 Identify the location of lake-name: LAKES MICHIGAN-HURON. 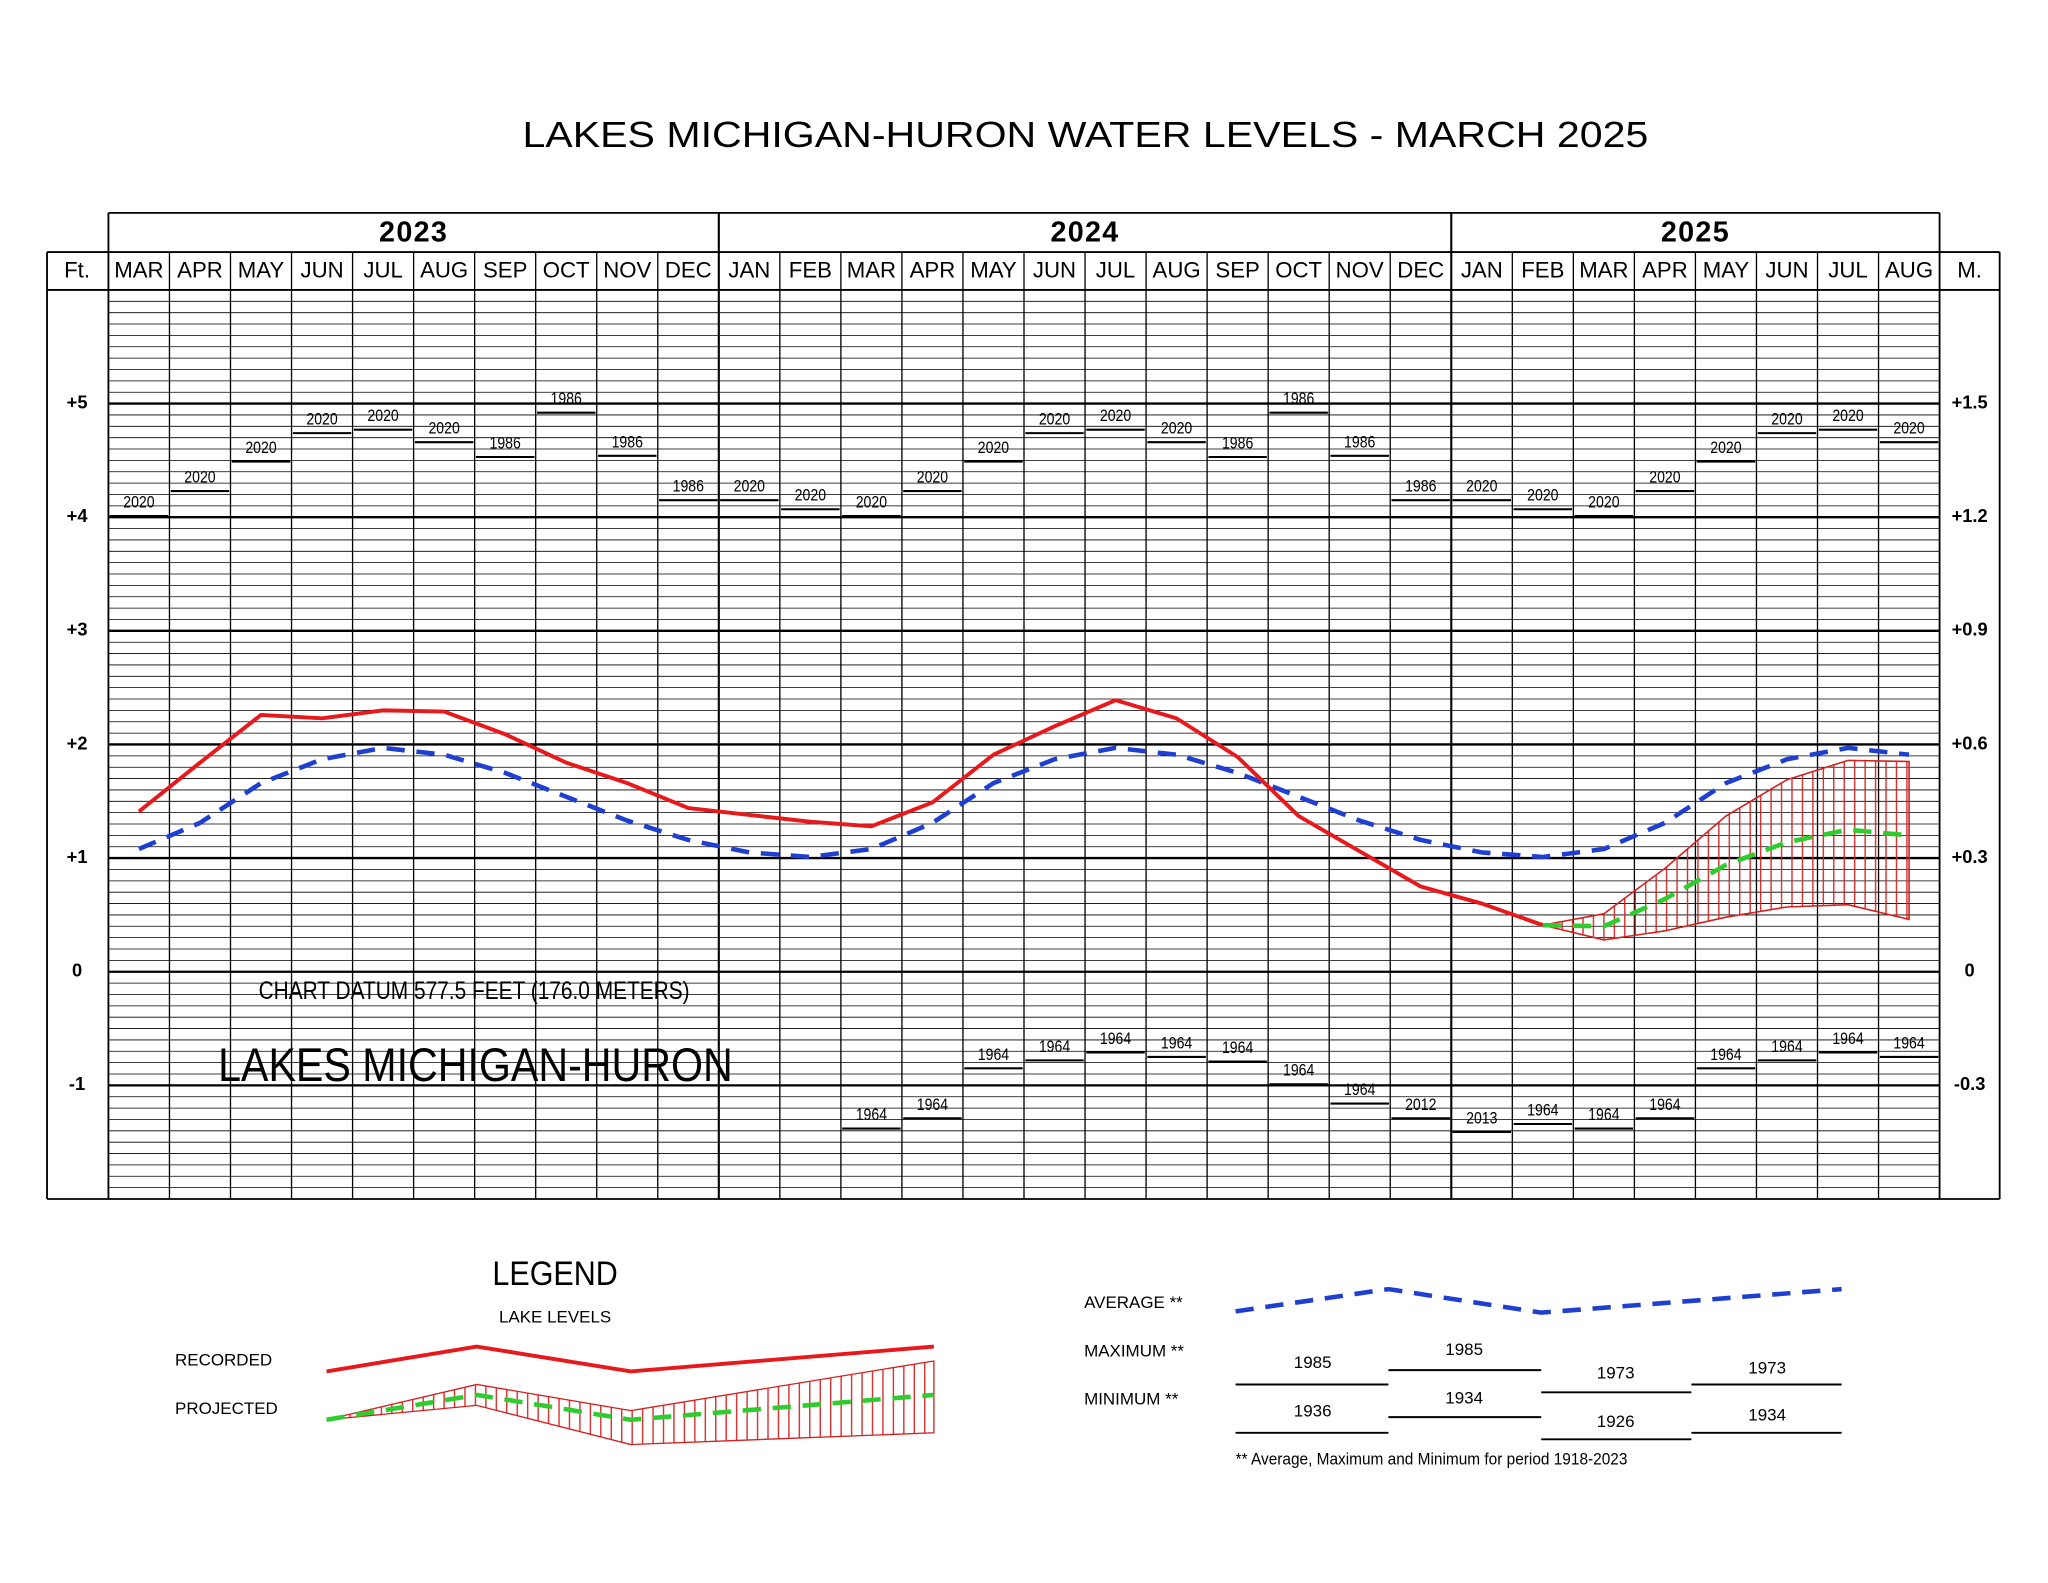
(475, 1064).